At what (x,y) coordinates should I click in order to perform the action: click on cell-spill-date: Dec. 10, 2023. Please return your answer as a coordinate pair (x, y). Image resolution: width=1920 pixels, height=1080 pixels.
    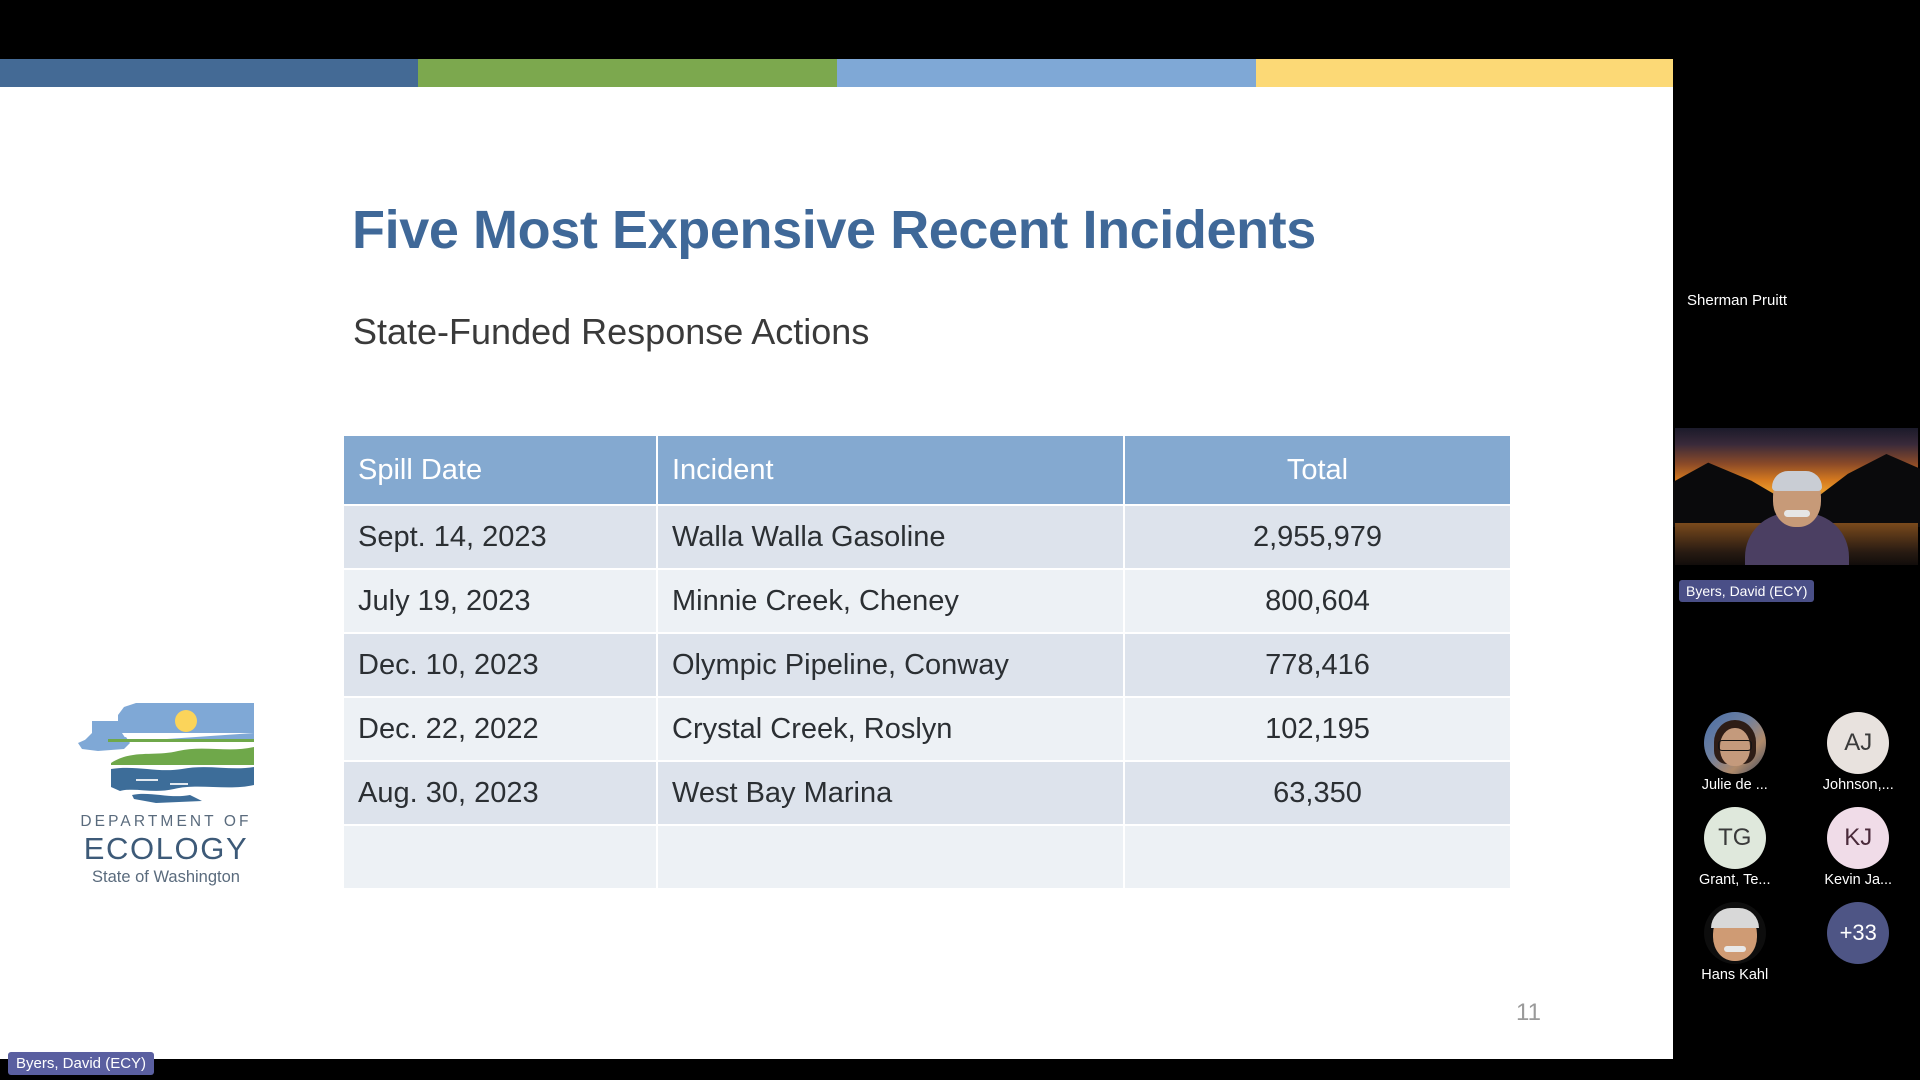
    Looking at the image, I should click on (500, 665).